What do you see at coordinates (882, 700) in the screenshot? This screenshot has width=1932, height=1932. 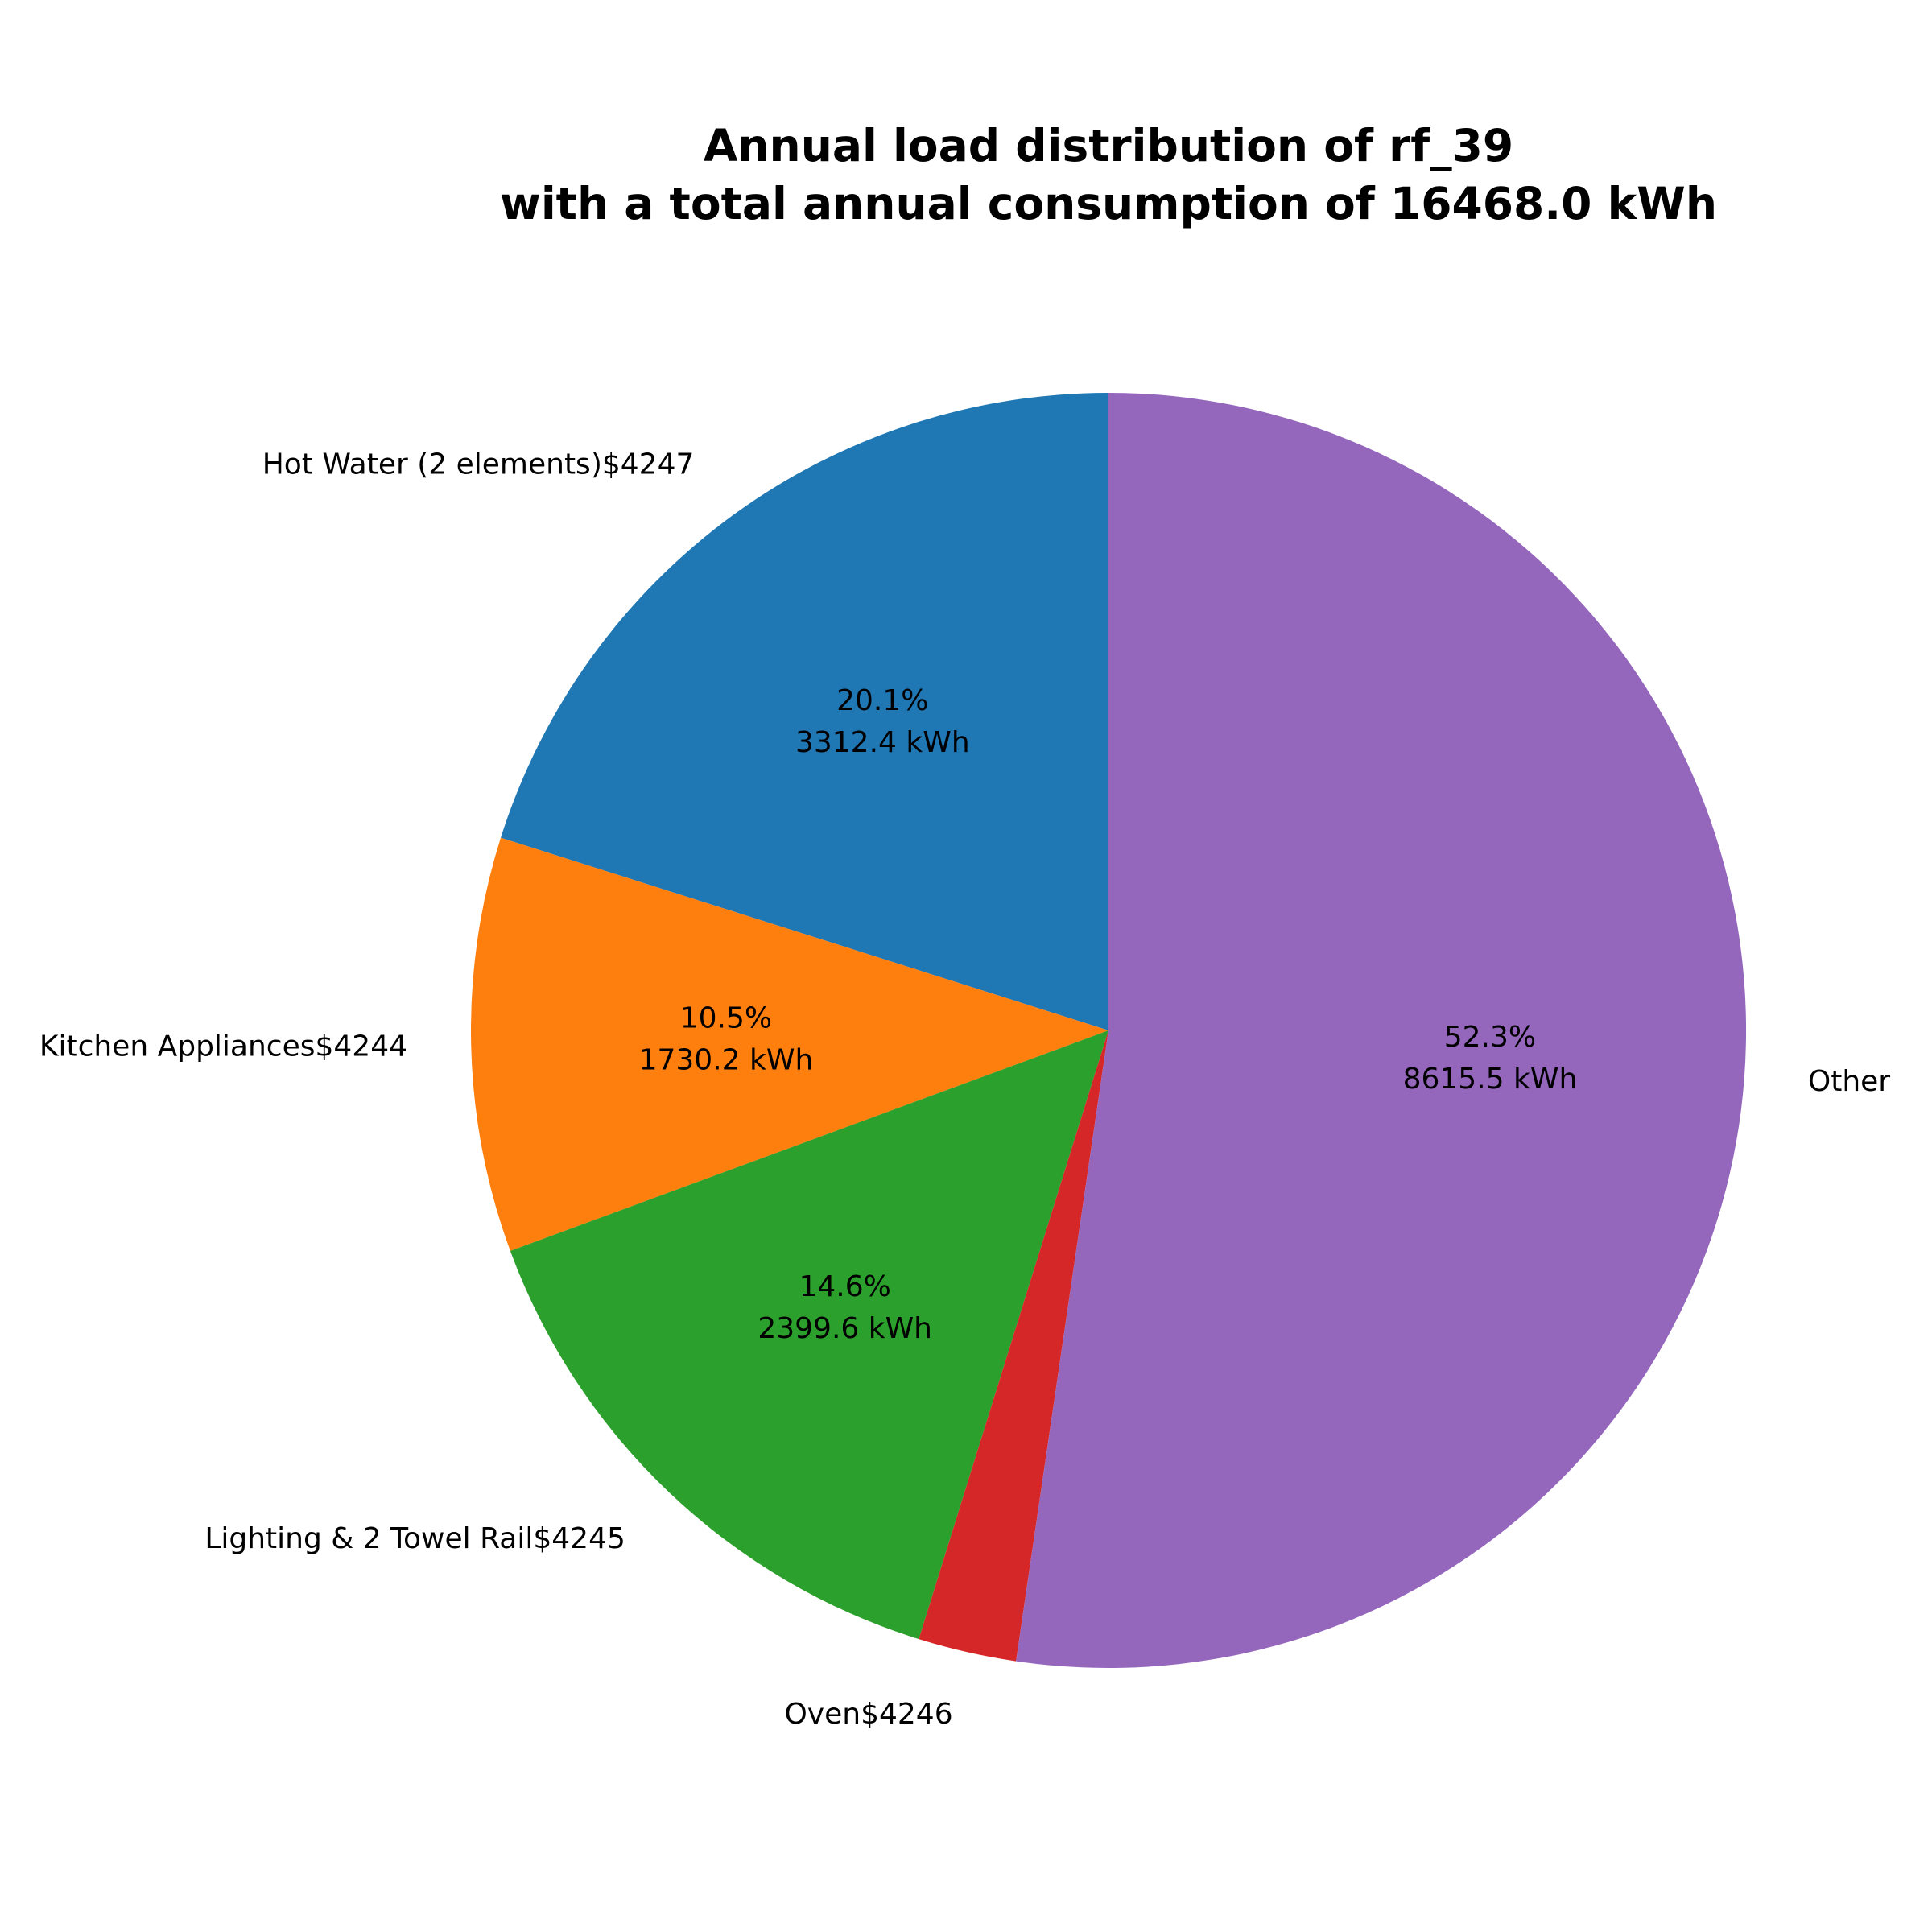 I see `slice-percent-label-0: 20.1%` at bounding box center [882, 700].